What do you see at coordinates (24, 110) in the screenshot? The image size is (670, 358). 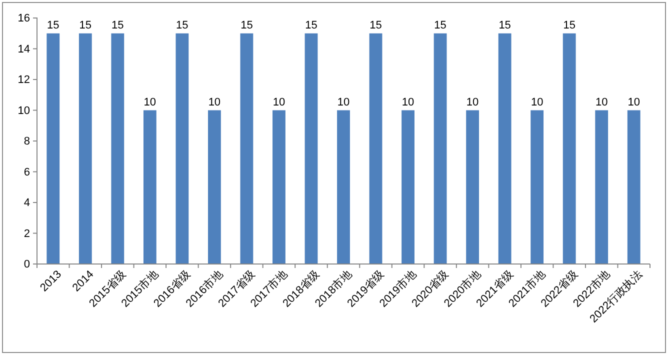 I see `y-tick-label: 10` at bounding box center [24, 110].